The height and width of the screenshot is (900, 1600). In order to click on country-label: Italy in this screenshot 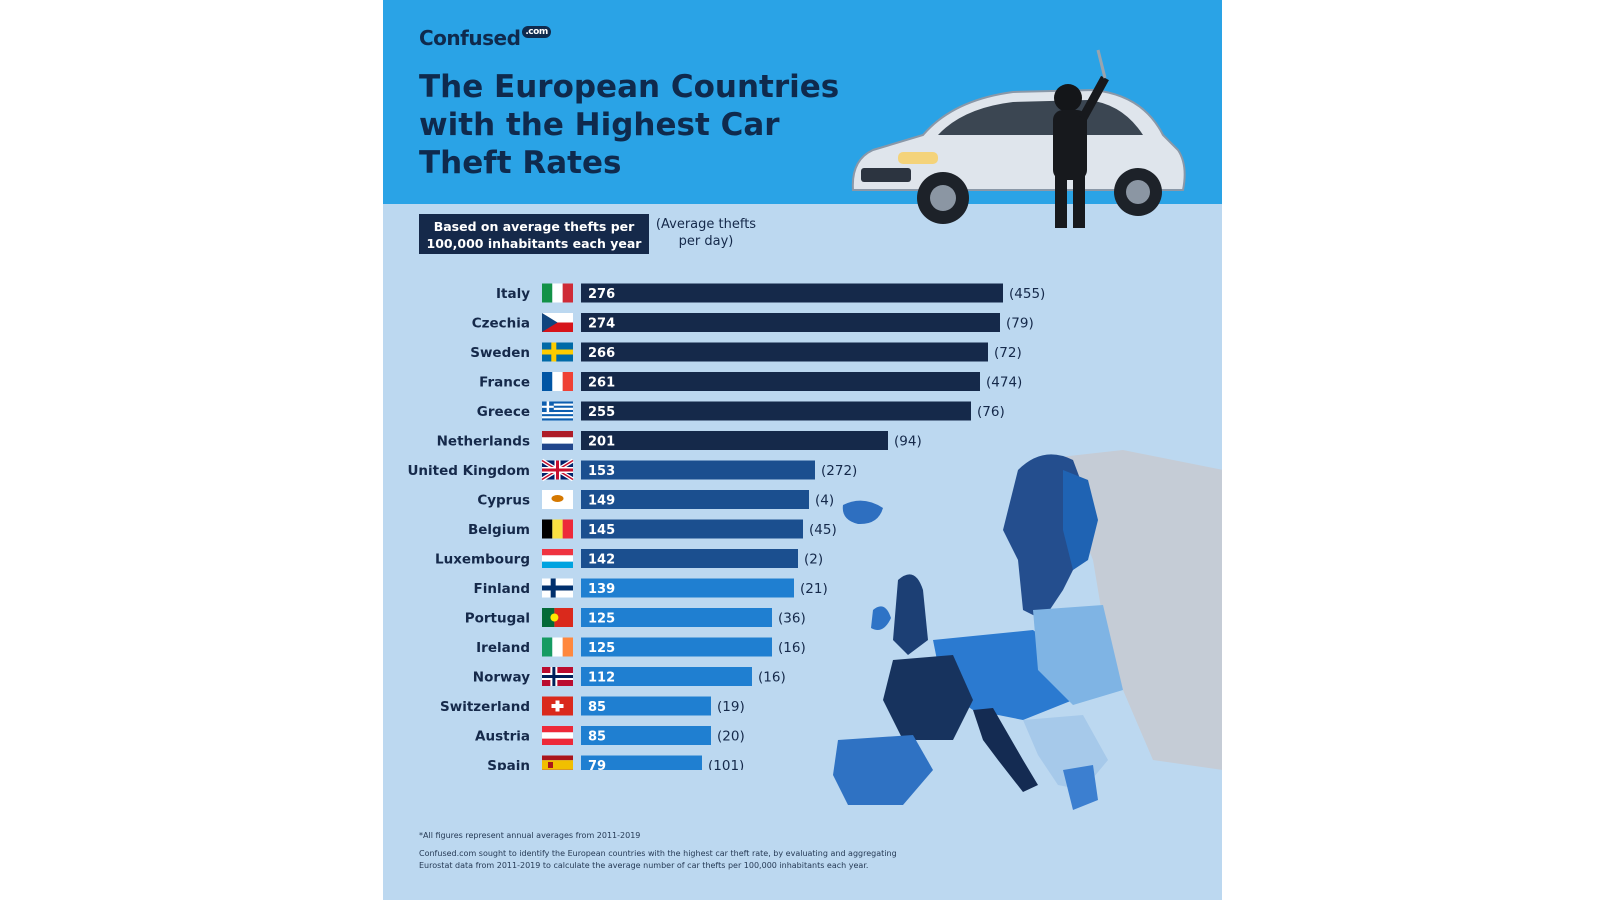, I will do `click(513, 294)`.